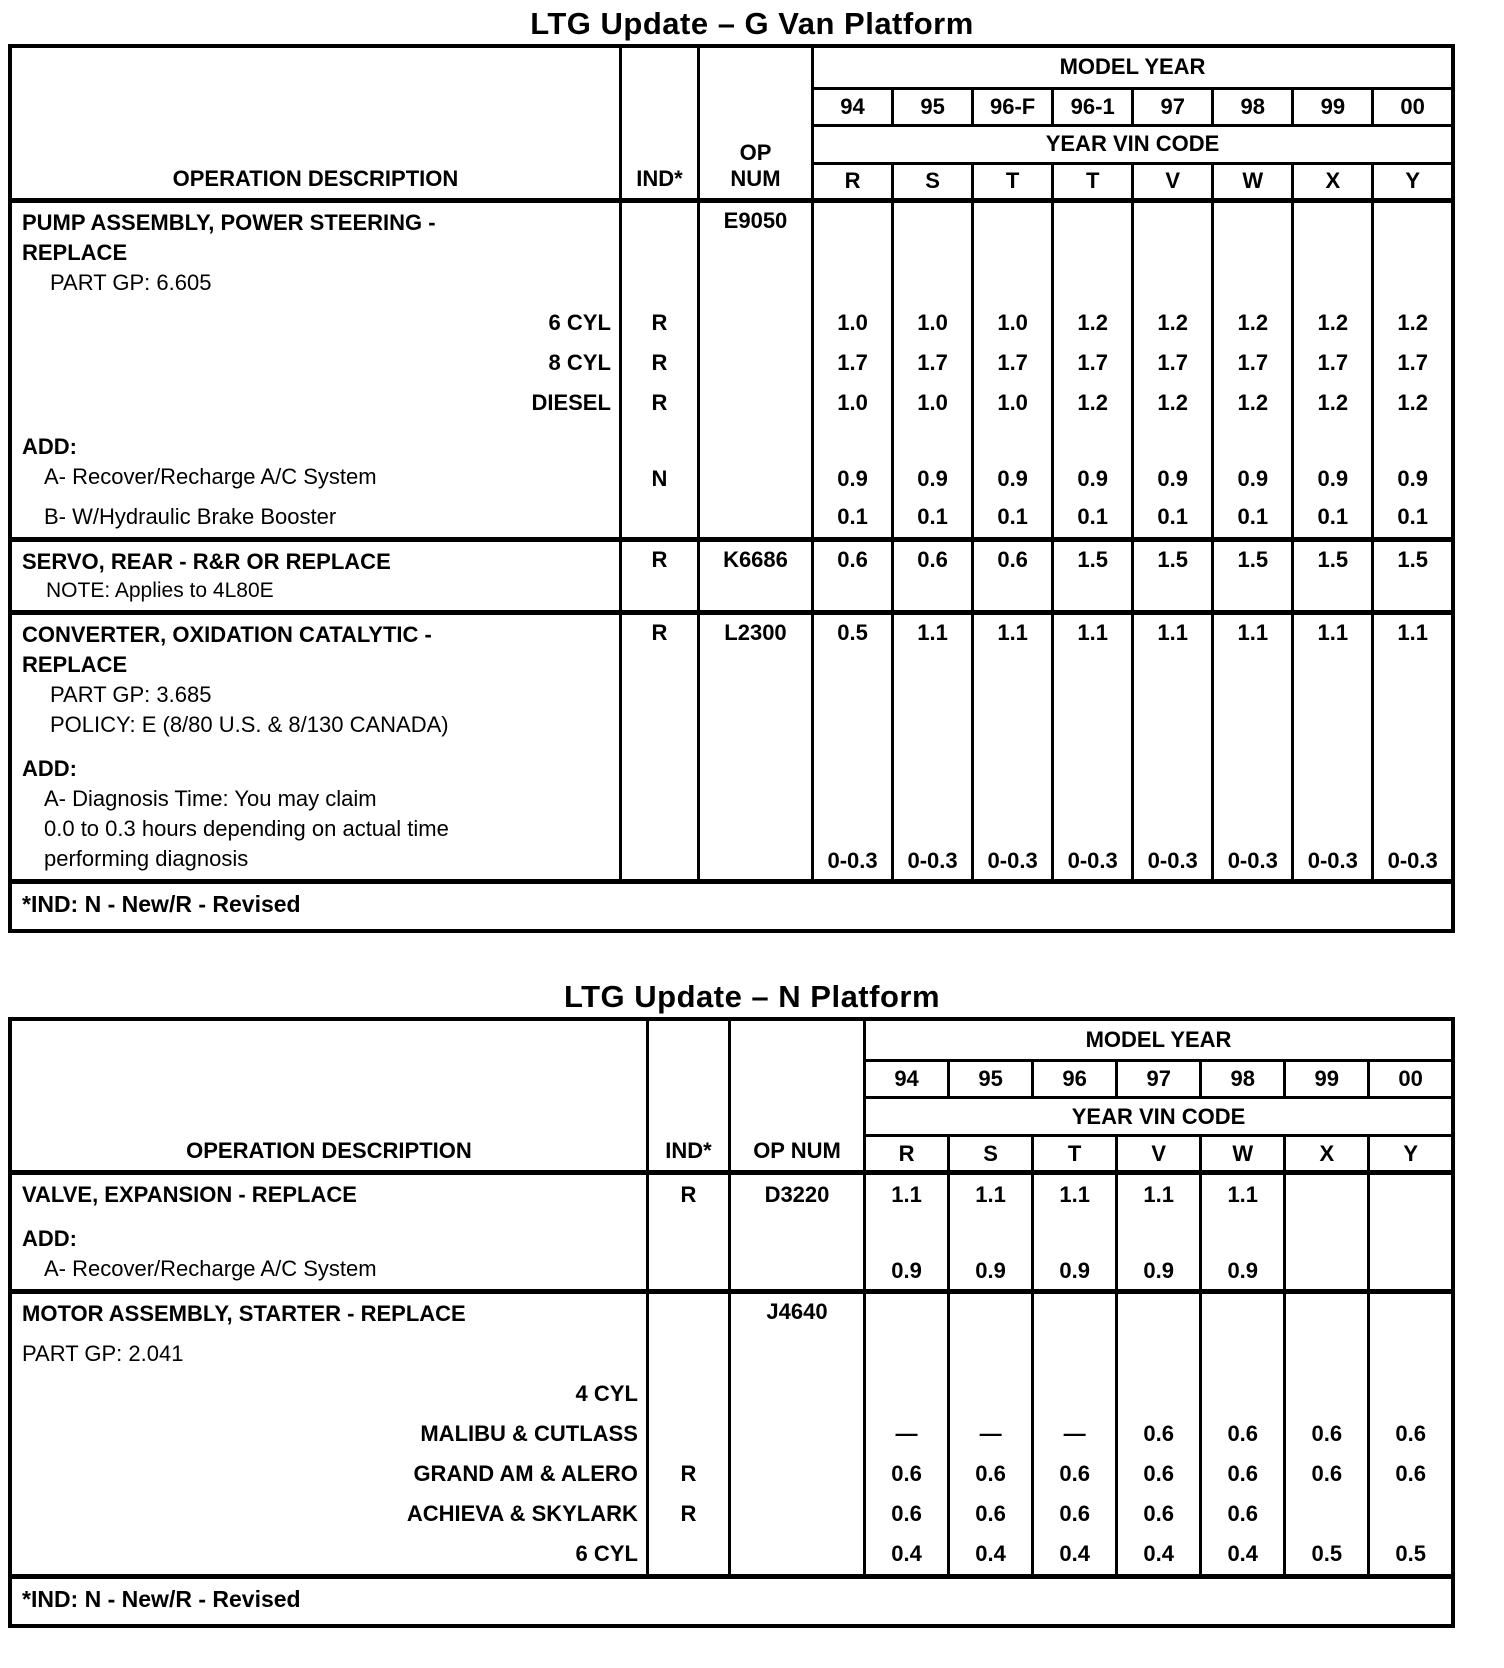  I want to click on vin-code-cell: R, so click(907, 1154).